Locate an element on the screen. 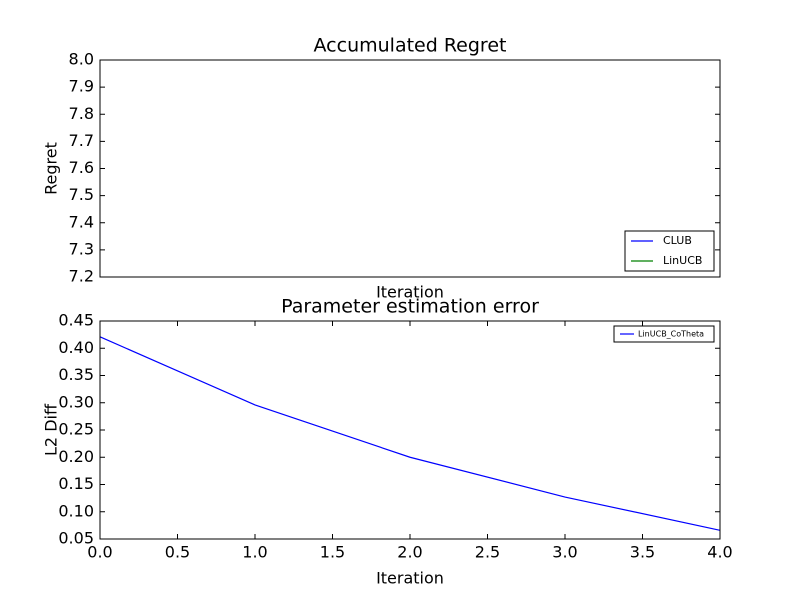 This screenshot has height=600, width=800. y-tick-label: 7.4 is located at coordinates (81, 221).